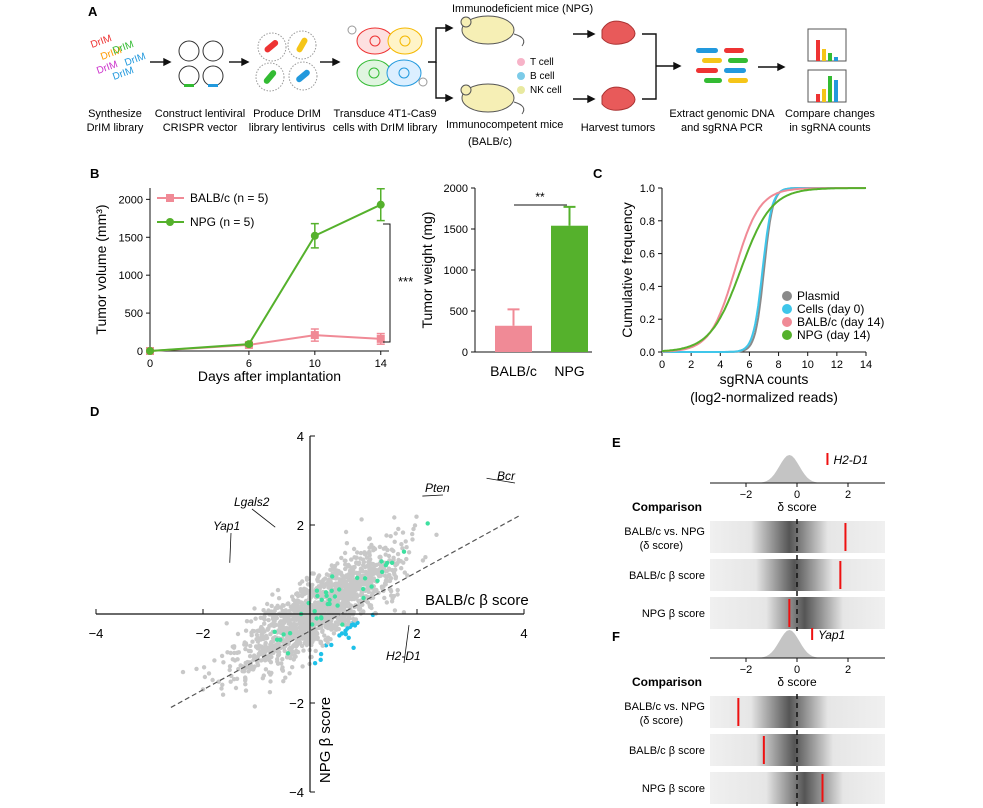 Image resolution: width=983 pixels, height=808 pixels. I want to click on y-tick-label: 0.4, so click(647, 287).